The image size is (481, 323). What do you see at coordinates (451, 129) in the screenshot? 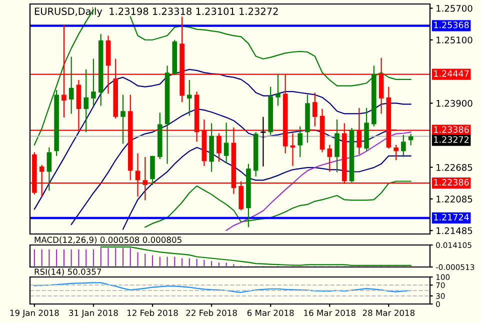
I see `ref-line-label: 1.23386` at bounding box center [451, 129].